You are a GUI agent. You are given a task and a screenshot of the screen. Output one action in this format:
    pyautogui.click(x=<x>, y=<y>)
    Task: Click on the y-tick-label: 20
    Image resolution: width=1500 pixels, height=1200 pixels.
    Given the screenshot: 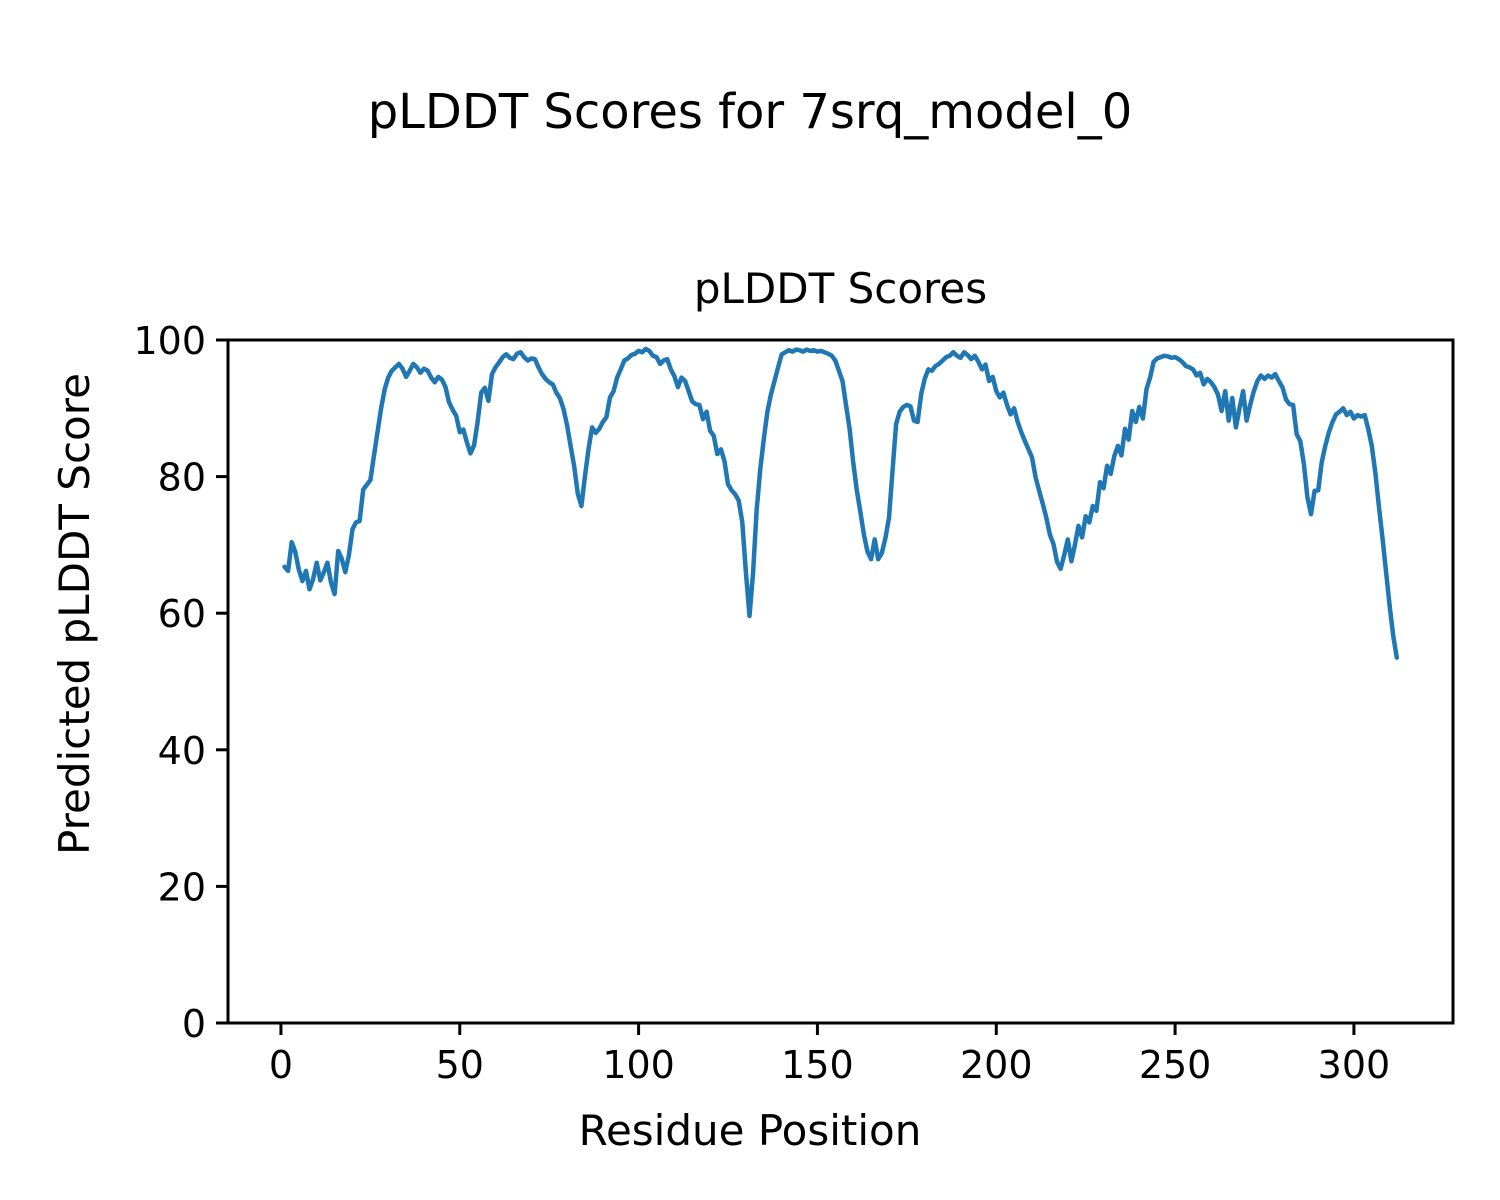 What is the action you would take?
    pyautogui.click(x=182, y=887)
    